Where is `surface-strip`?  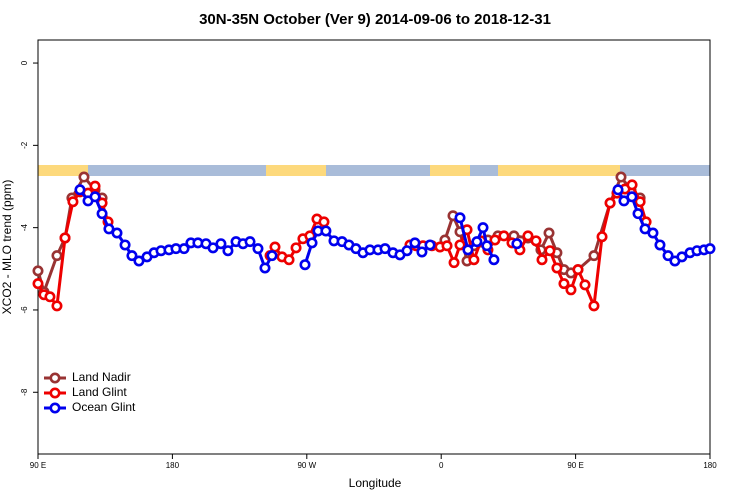
surface-strip is located at coordinates (374, 170).